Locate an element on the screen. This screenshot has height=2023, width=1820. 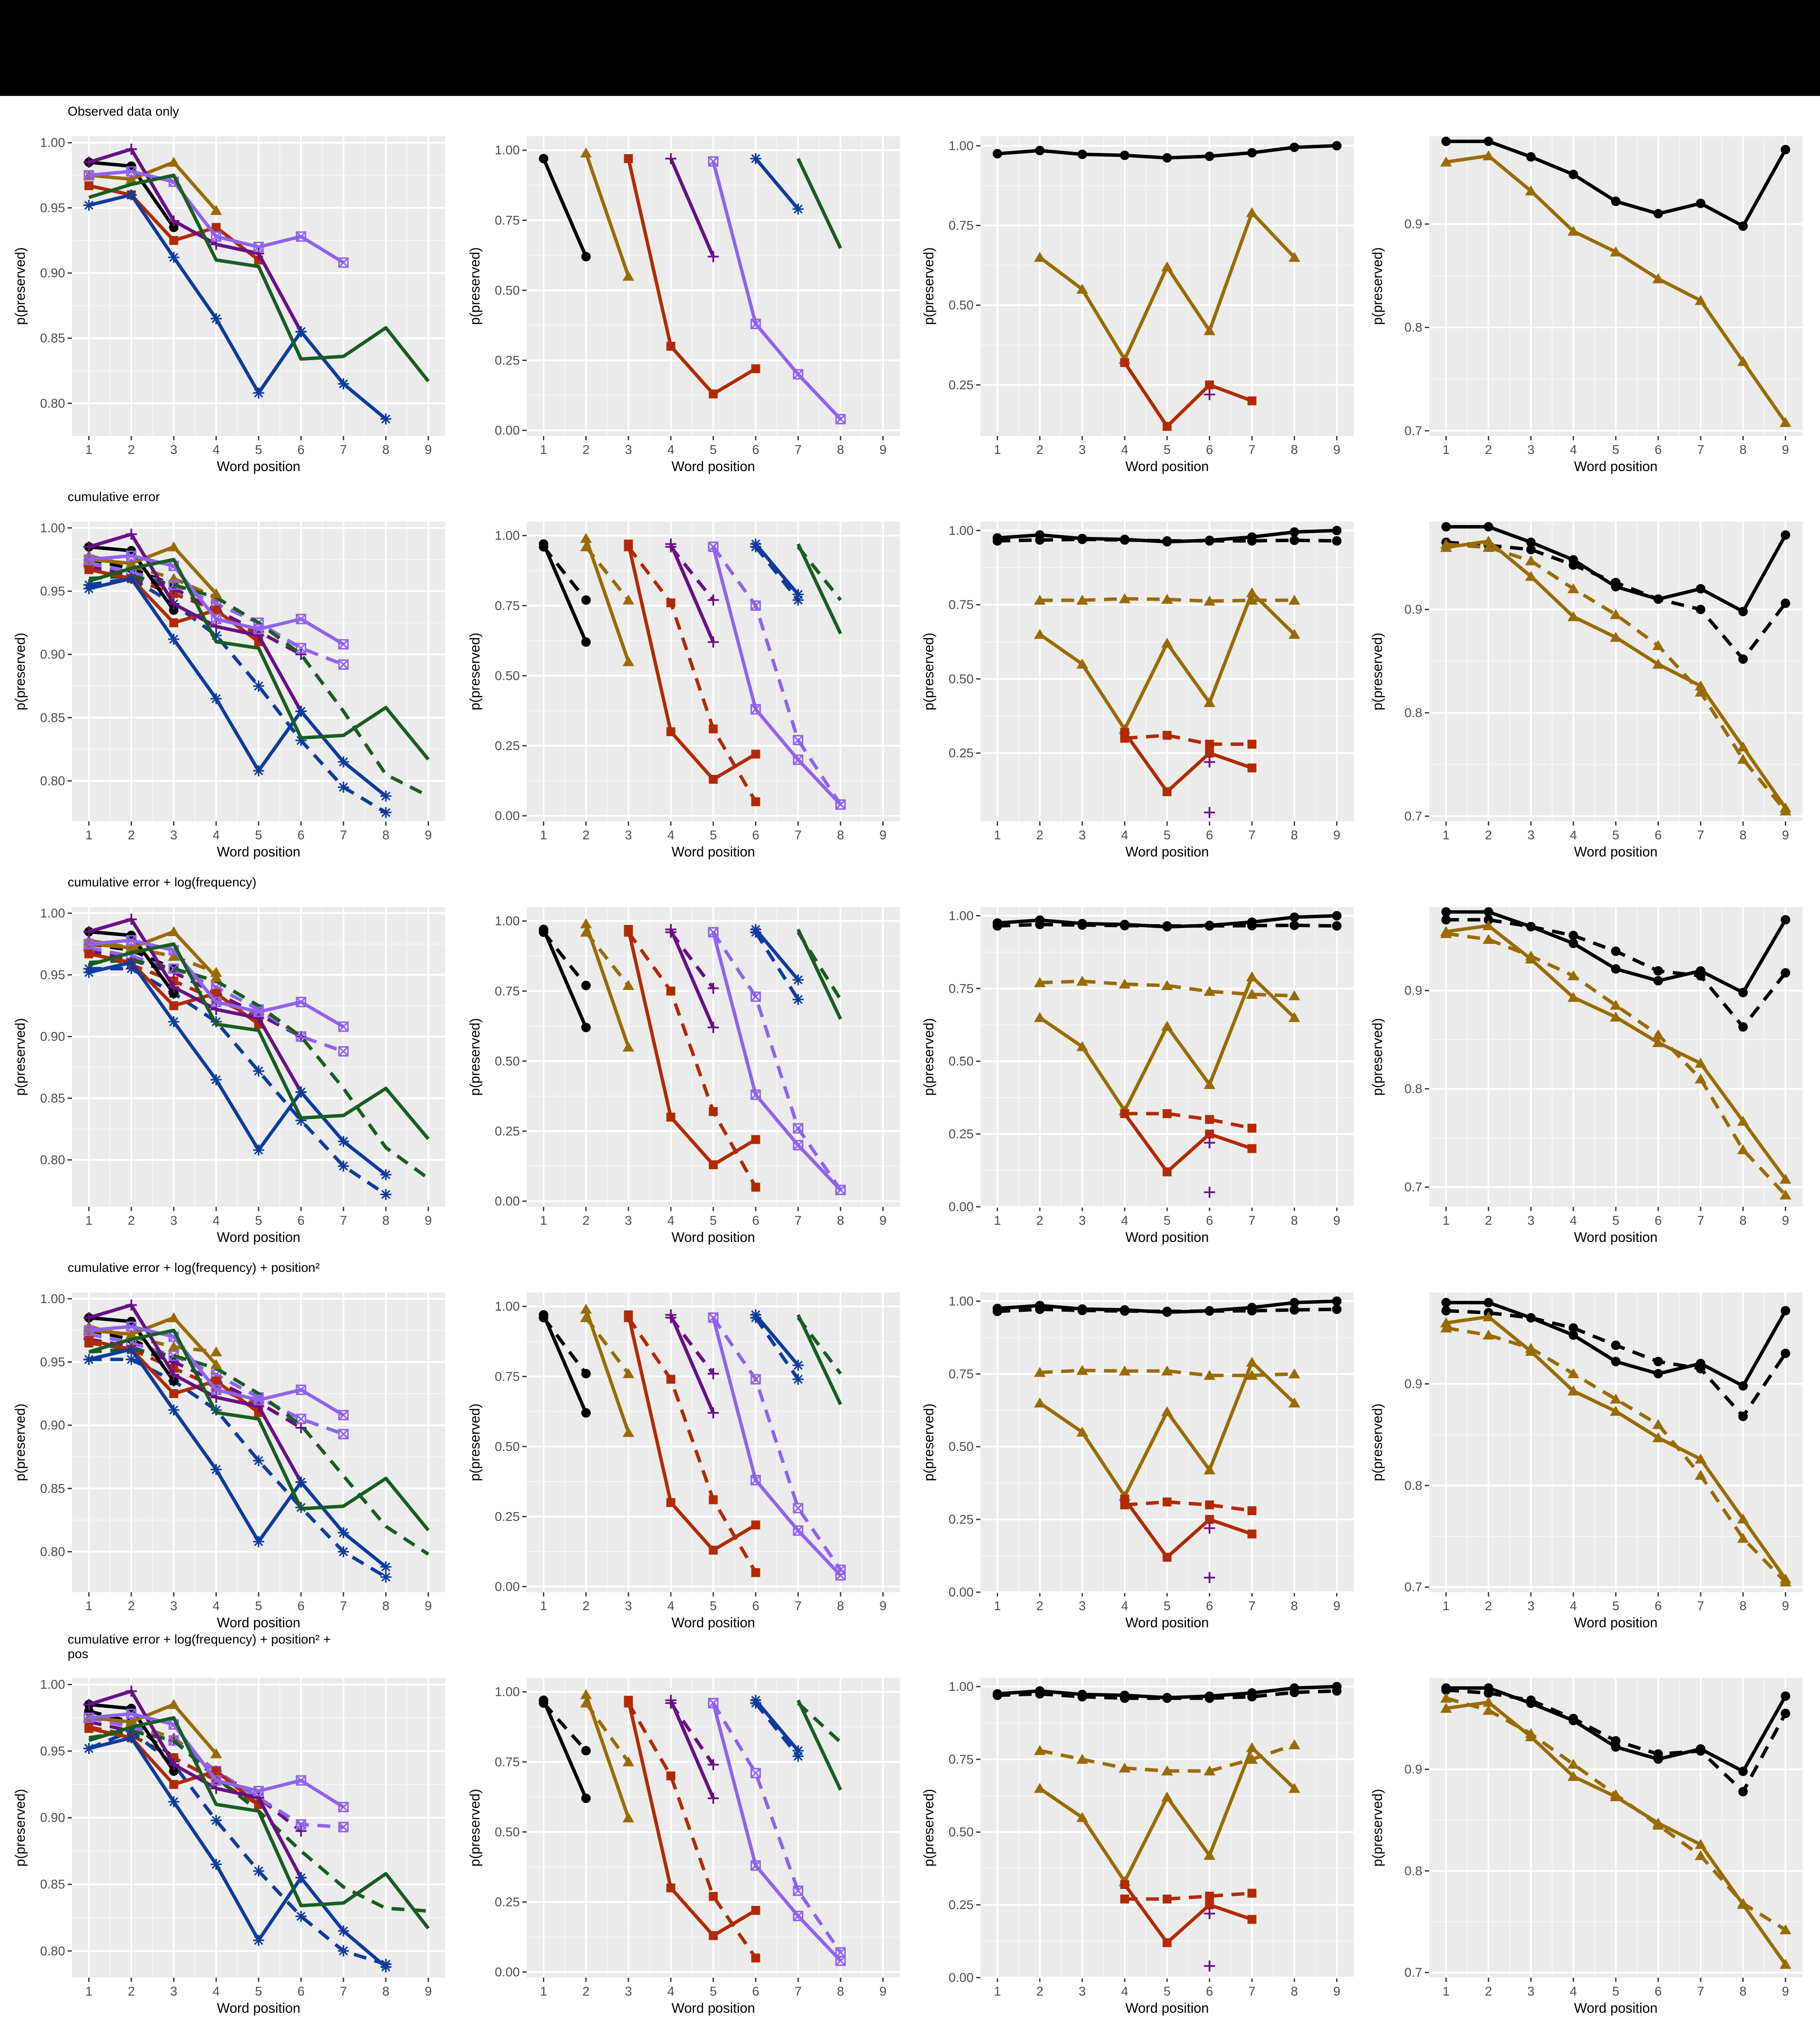
tick-label-y: 0.75 is located at coordinates (962, 1759).